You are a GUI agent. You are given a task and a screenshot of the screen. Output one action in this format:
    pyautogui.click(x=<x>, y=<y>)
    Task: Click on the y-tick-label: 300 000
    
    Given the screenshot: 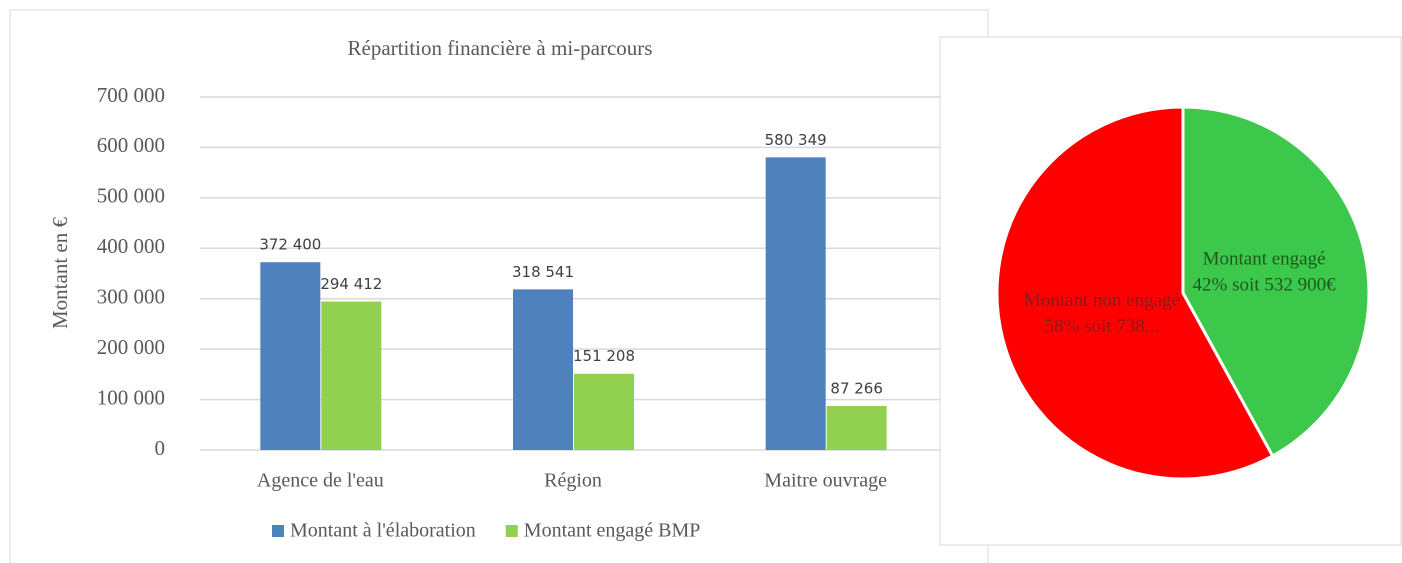 What is the action you would take?
    pyautogui.click(x=131, y=297)
    